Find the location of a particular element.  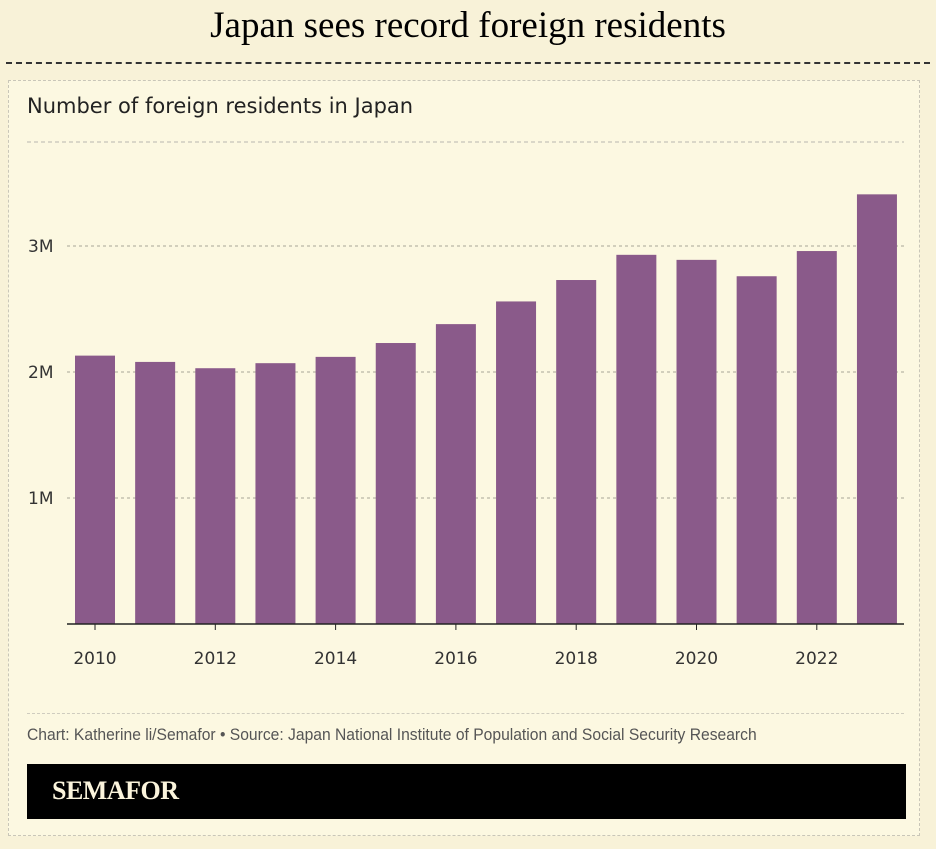

brand-bar: SEMAFOR is located at coordinates (466, 791).